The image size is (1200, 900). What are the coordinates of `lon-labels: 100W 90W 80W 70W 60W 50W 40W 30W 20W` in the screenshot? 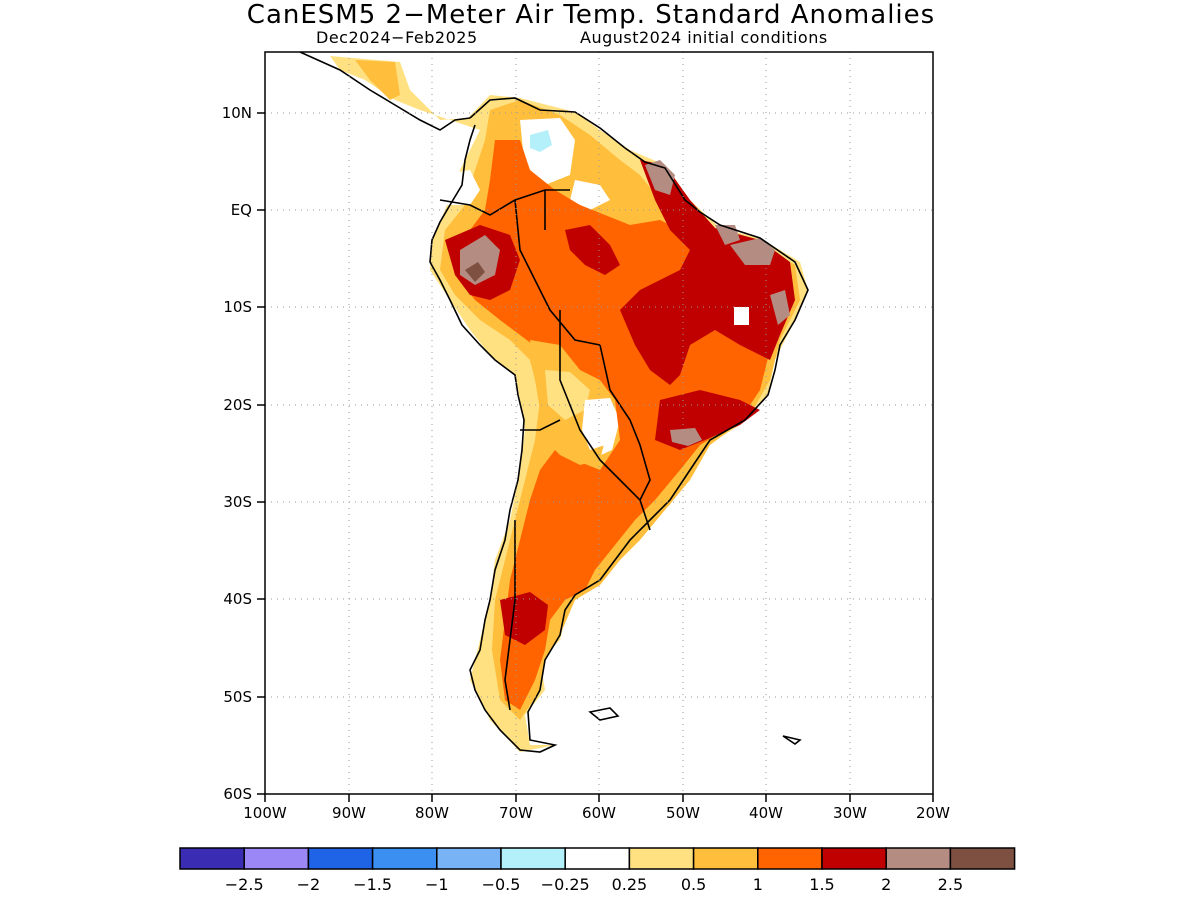 It's located at (596, 813).